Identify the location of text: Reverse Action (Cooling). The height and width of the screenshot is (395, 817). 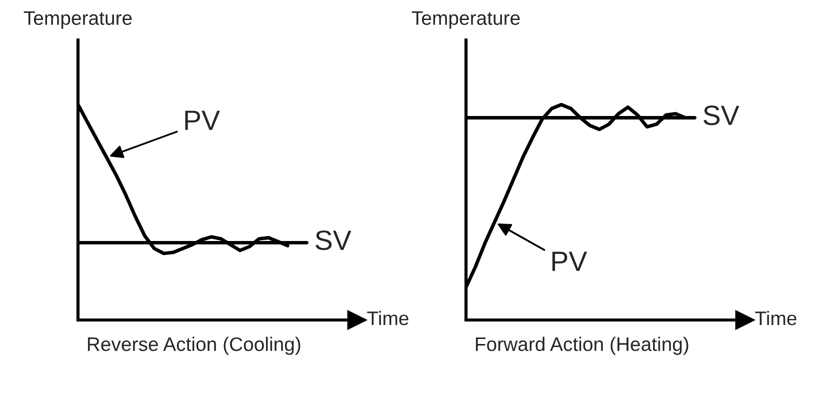
(194, 345).